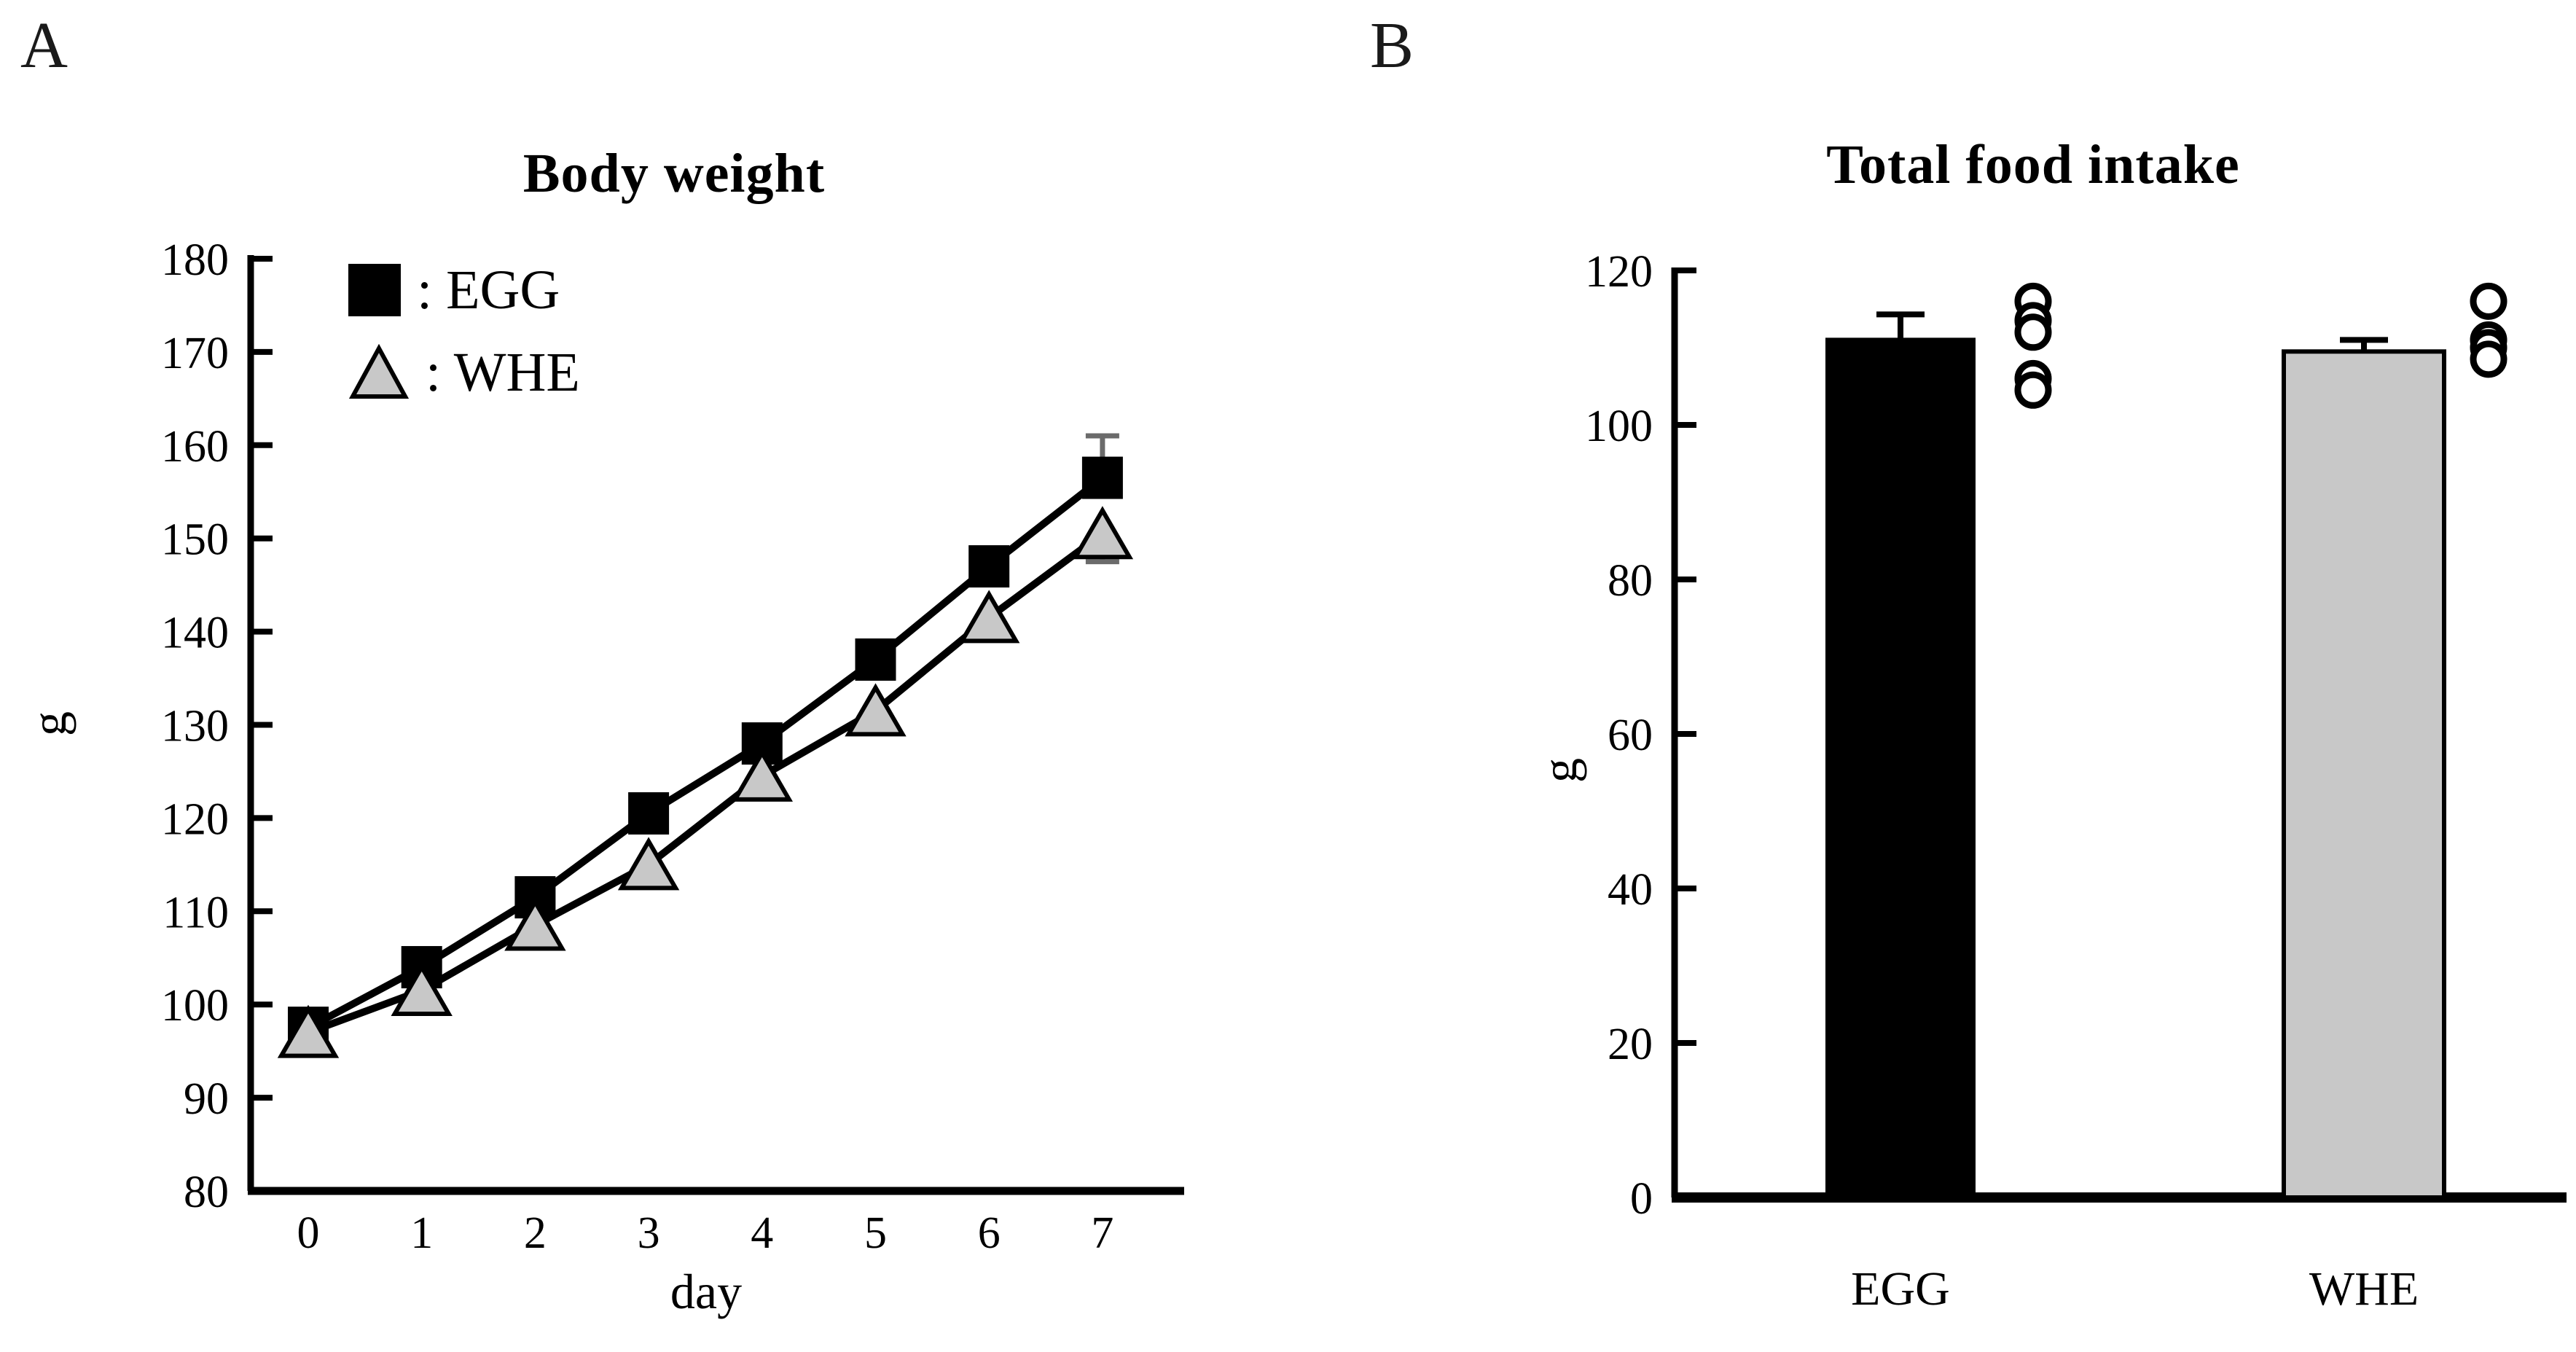 This screenshot has height=1352, width=2576. Describe the element at coordinates (421, 1233) in the screenshot. I see `panel-a-x-tick-label: 1` at that location.